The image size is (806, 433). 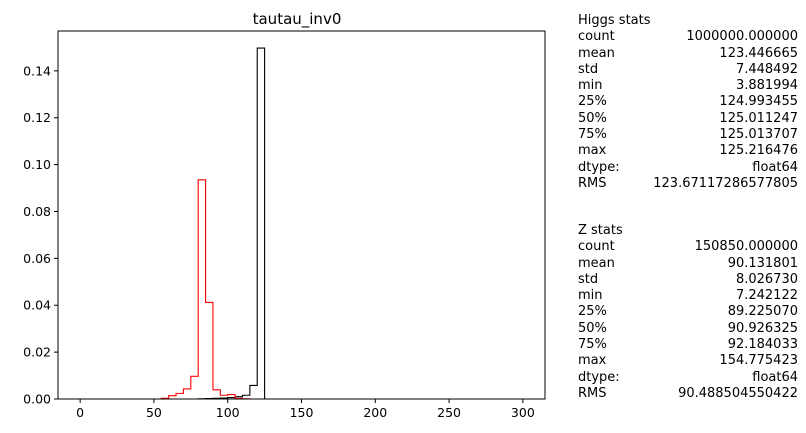 I want to click on stats-value: 124.993455, so click(x=758, y=102).